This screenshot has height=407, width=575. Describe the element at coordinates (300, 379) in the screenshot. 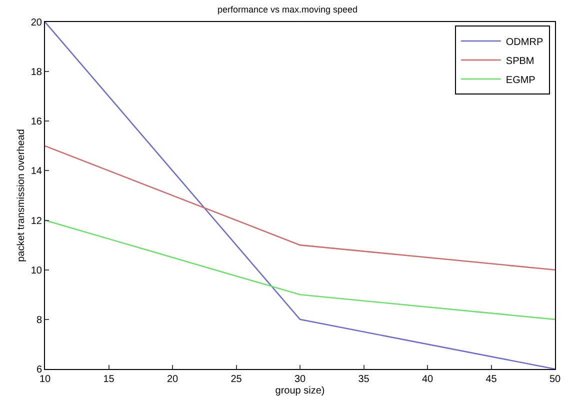

I see `x-tick-label: 30` at that location.